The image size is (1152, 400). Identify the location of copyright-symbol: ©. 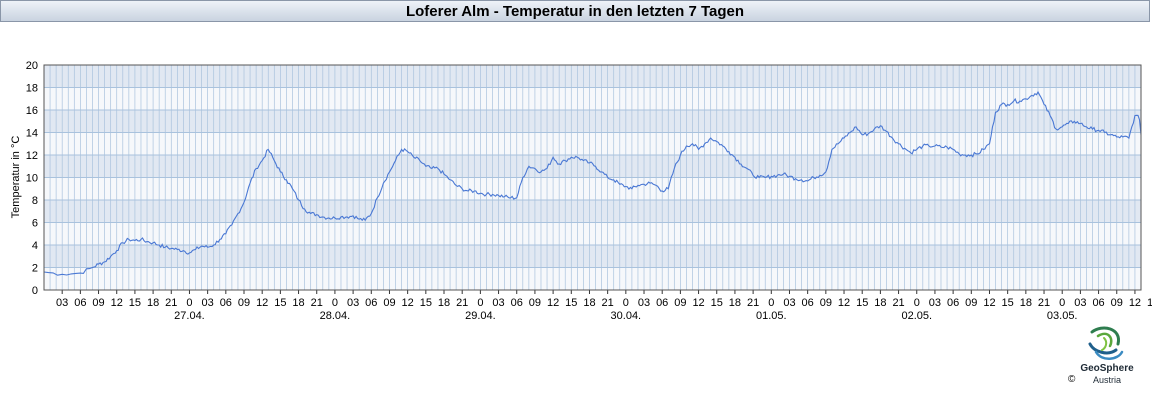
(1072, 379).